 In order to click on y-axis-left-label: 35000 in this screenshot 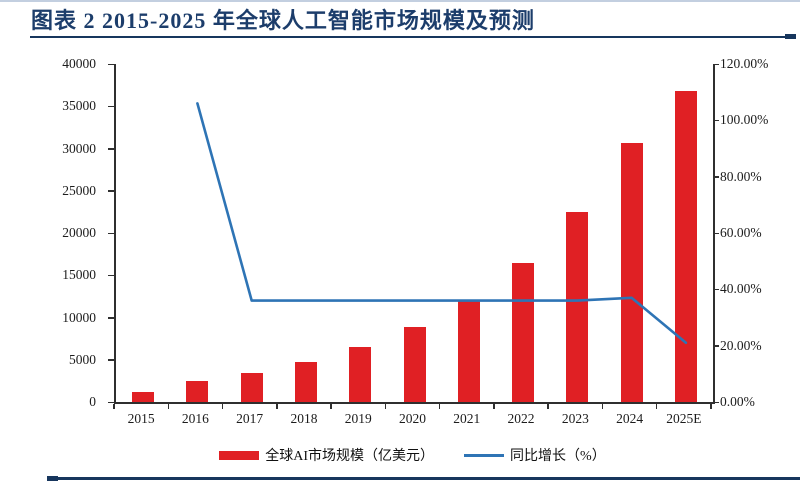, I will do `click(79, 106)`.